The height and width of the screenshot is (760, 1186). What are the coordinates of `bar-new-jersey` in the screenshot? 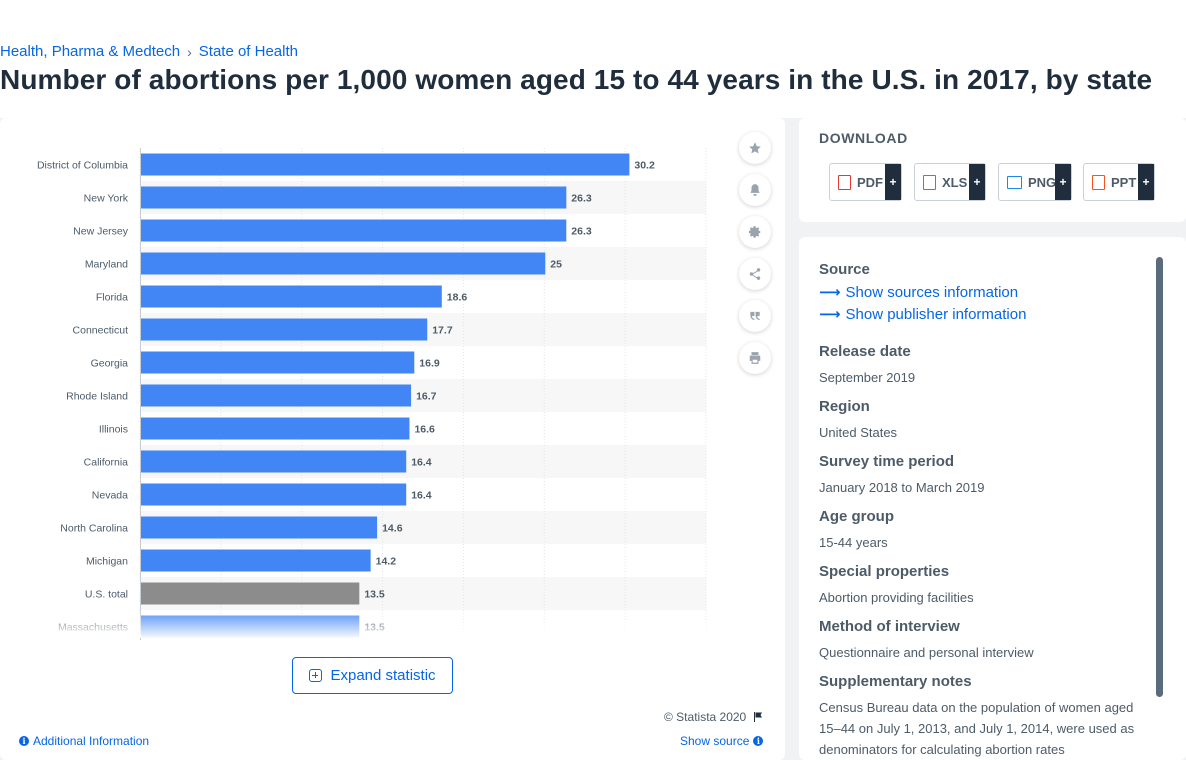 It's located at (354, 230).